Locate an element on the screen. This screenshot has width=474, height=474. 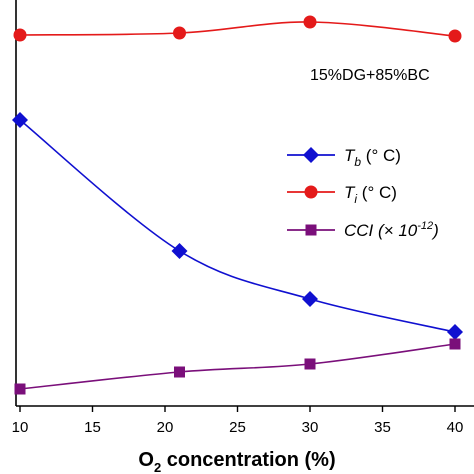
legend-label: CCI (× 10-12) is located at coordinates (391, 230).